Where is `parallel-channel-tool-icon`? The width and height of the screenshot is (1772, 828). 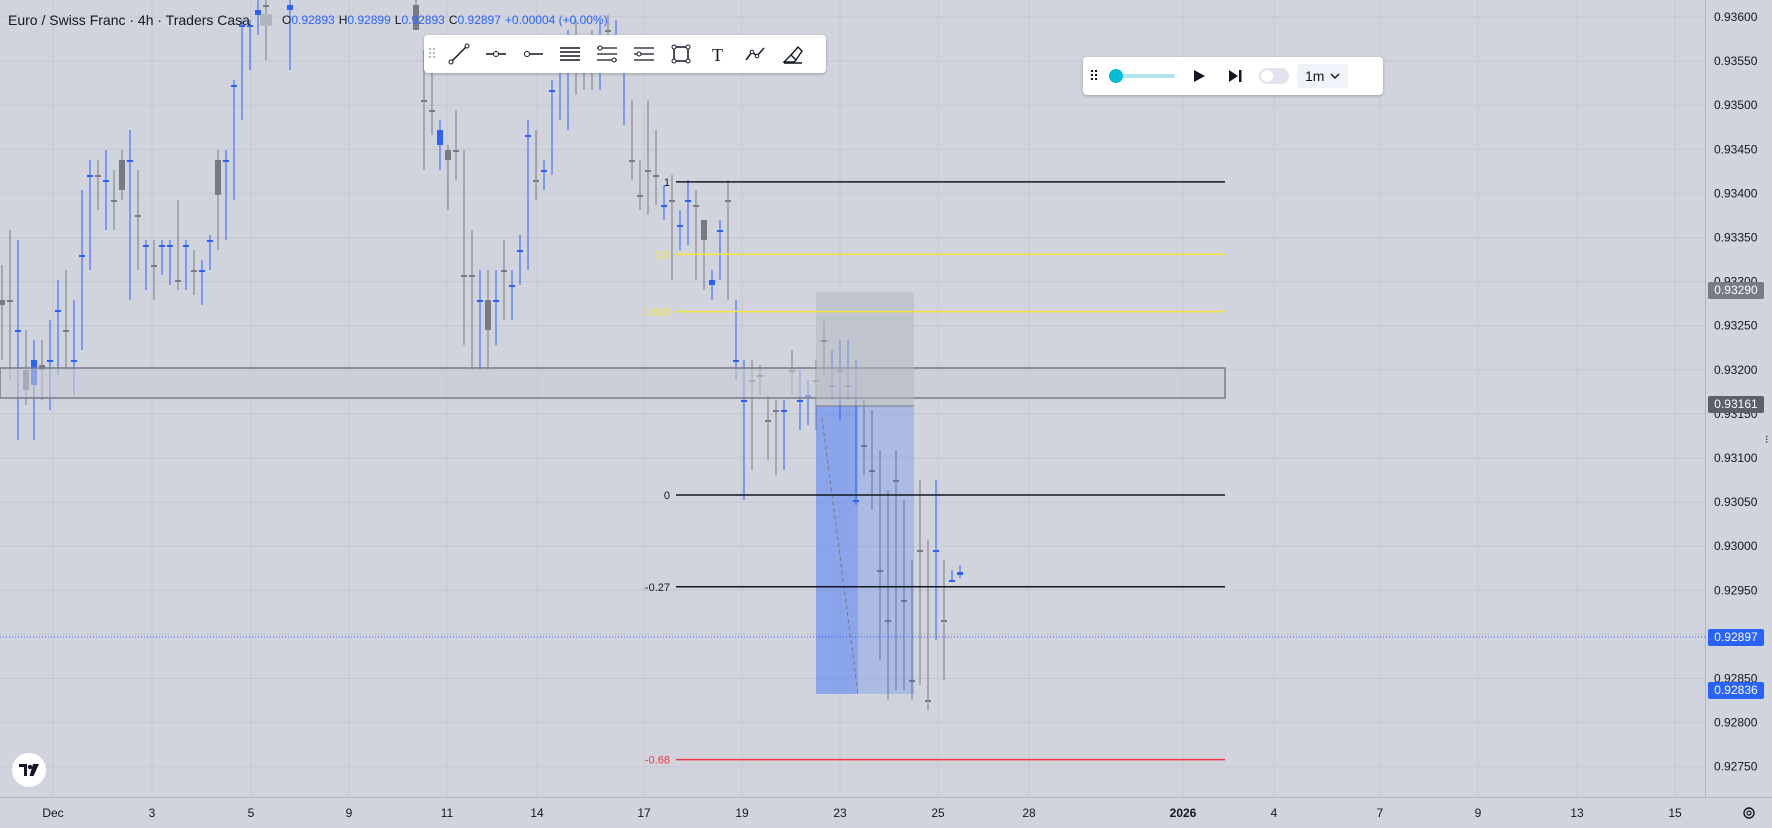
parallel-channel-tool-icon is located at coordinates (569, 54).